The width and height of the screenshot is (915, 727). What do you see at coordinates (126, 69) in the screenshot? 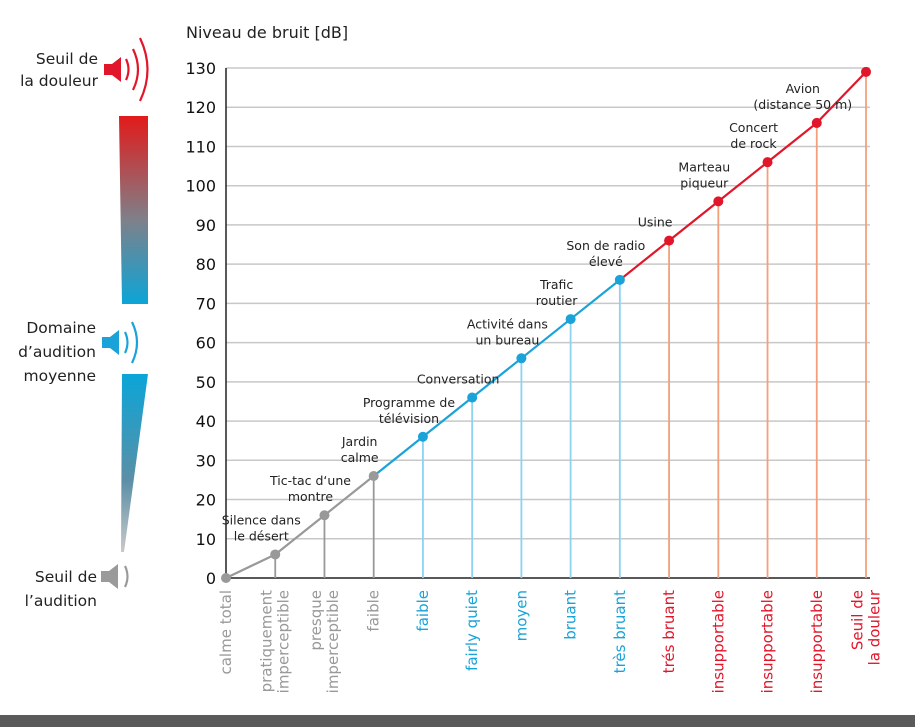
I see `speaker-loud-icon` at bounding box center [126, 69].